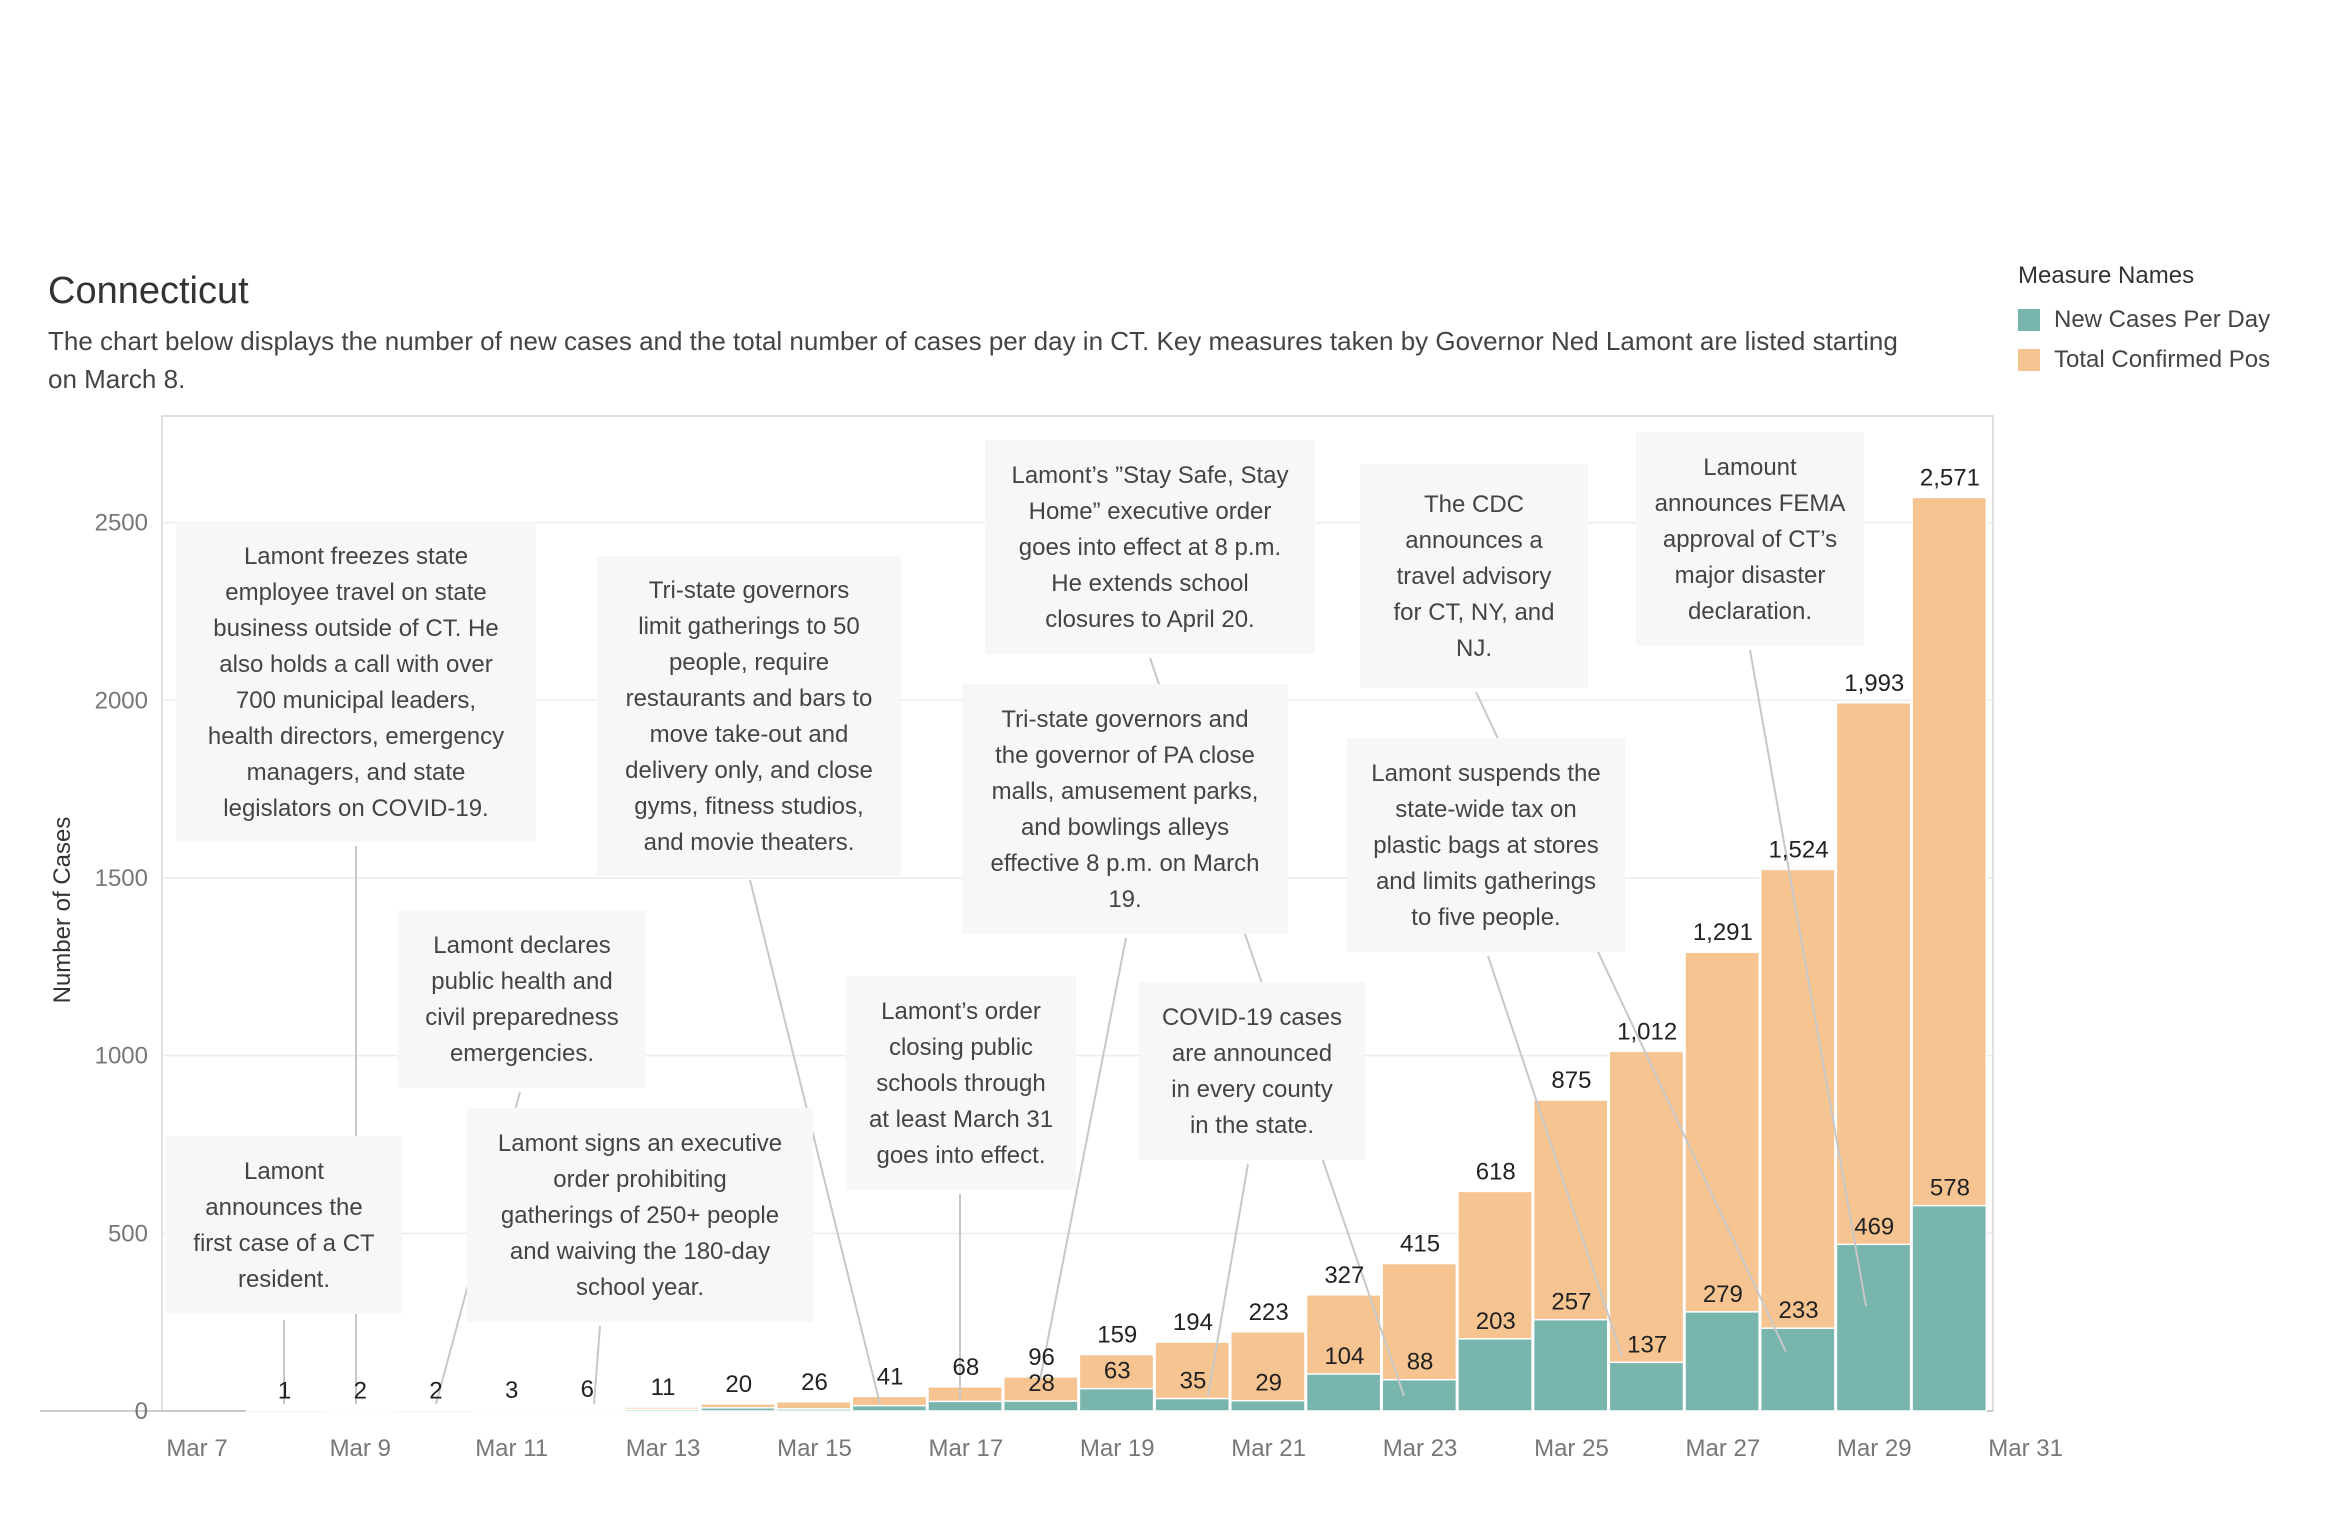 The image size is (2344, 1524). Describe the element at coordinates (1750, 467) in the screenshot. I see `annotation-text: Lamount` at that location.